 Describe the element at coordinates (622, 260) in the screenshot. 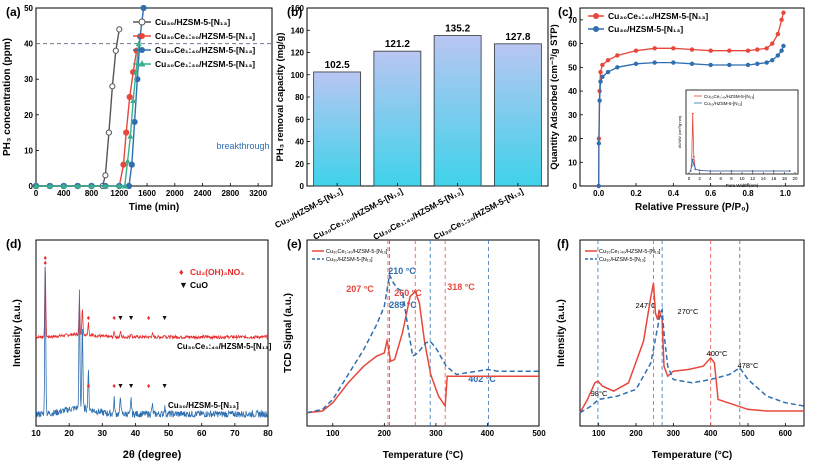

I see `legend-label-f-2: Cu₃₀/HZSM-5-[N₁₃]` at that location.